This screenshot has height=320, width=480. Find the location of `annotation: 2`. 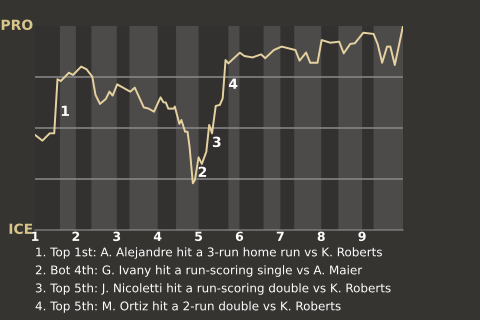

annotation: 2 is located at coordinates (202, 171).